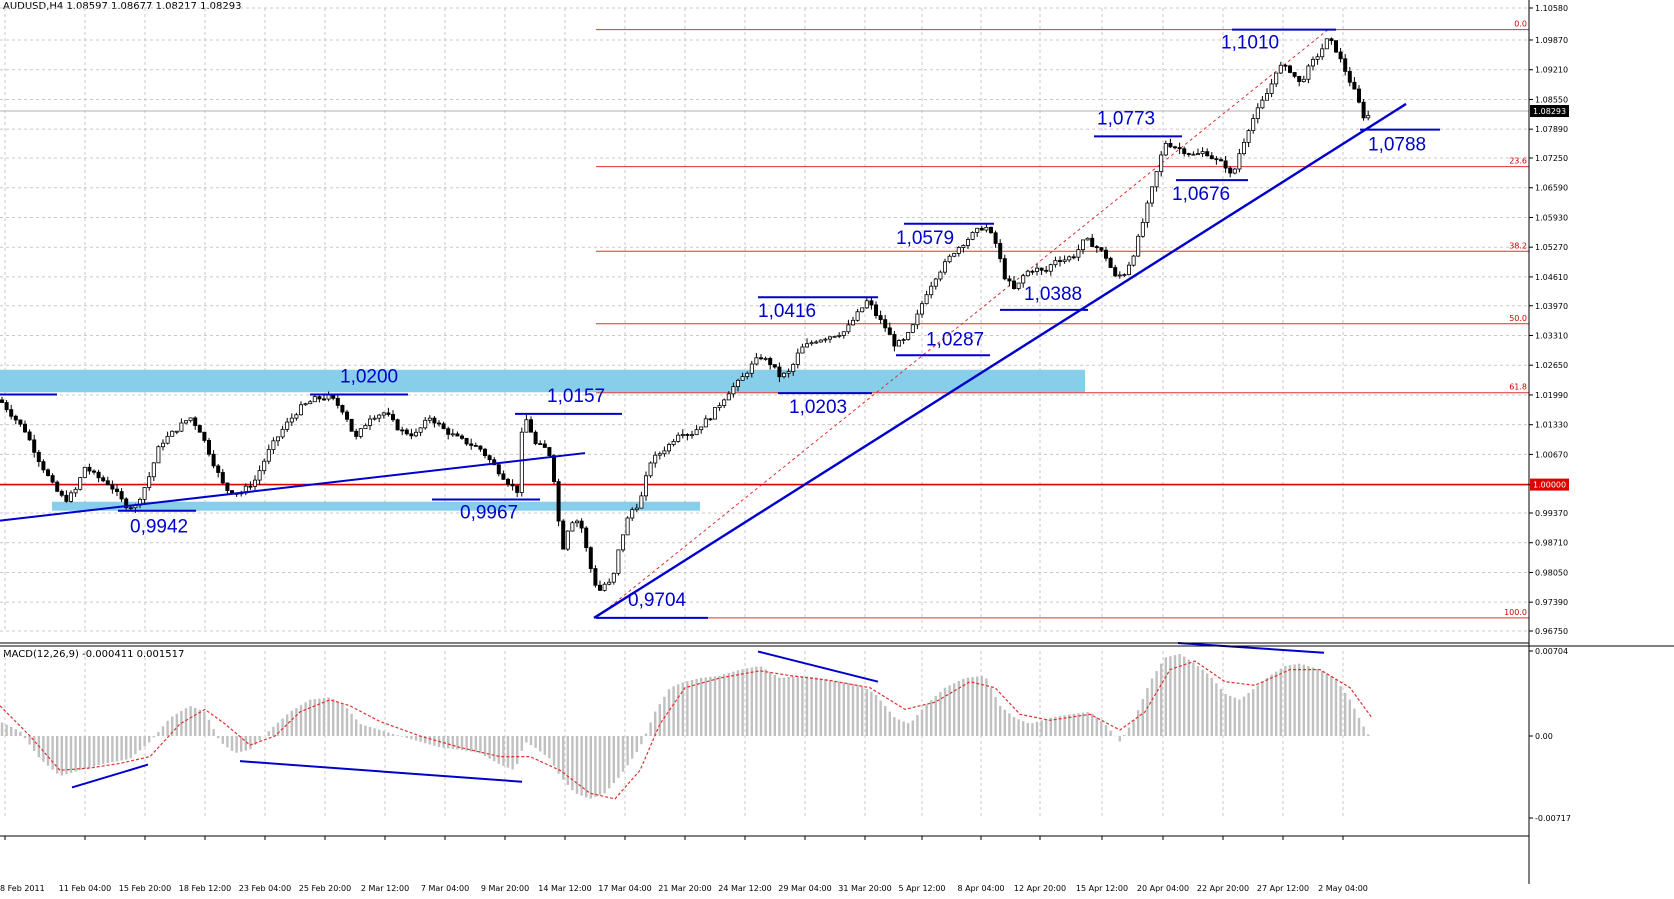 The width and height of the screenshot is (1674, 899). What do you see at coordinates (744, 888) in the screenshot?
I see `time-tick-label: 24 Mar 12:00` at bounding box center [744, 888].